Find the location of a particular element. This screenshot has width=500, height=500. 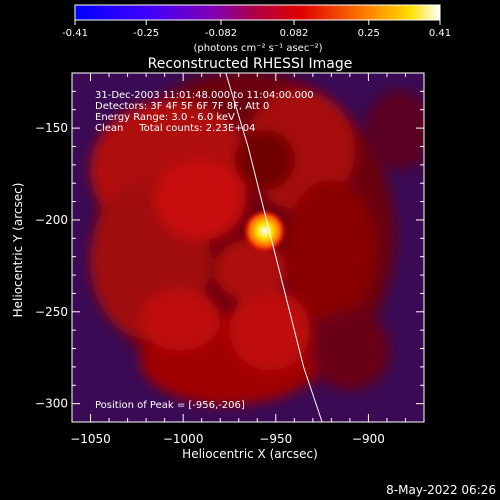

flare-peak is located at coordinates (264, 230).